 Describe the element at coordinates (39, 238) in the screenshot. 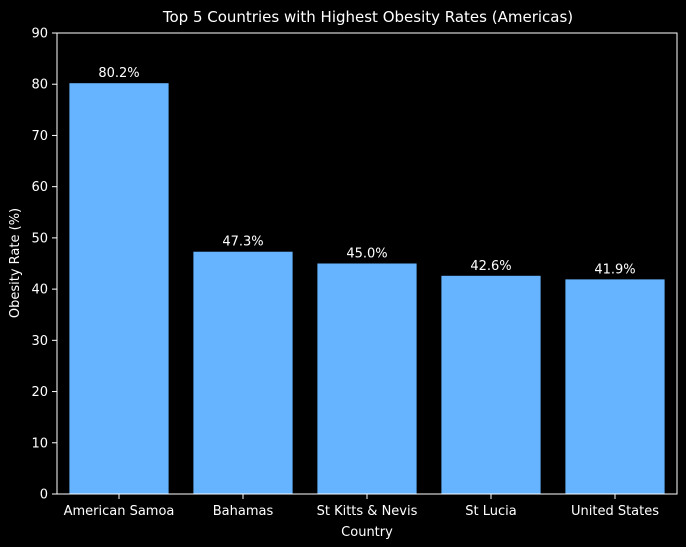

I see `y-tick-label: 50` at that location.